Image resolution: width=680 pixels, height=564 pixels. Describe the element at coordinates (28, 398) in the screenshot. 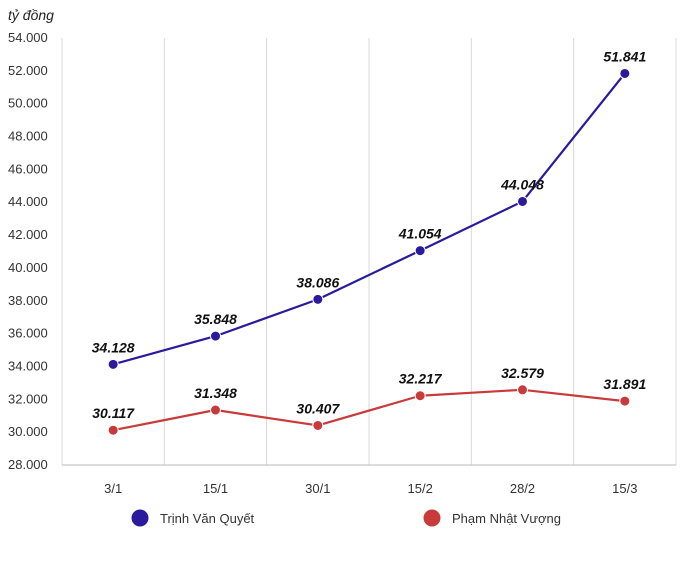

I see `y-tick-label: 32.000` at that location.